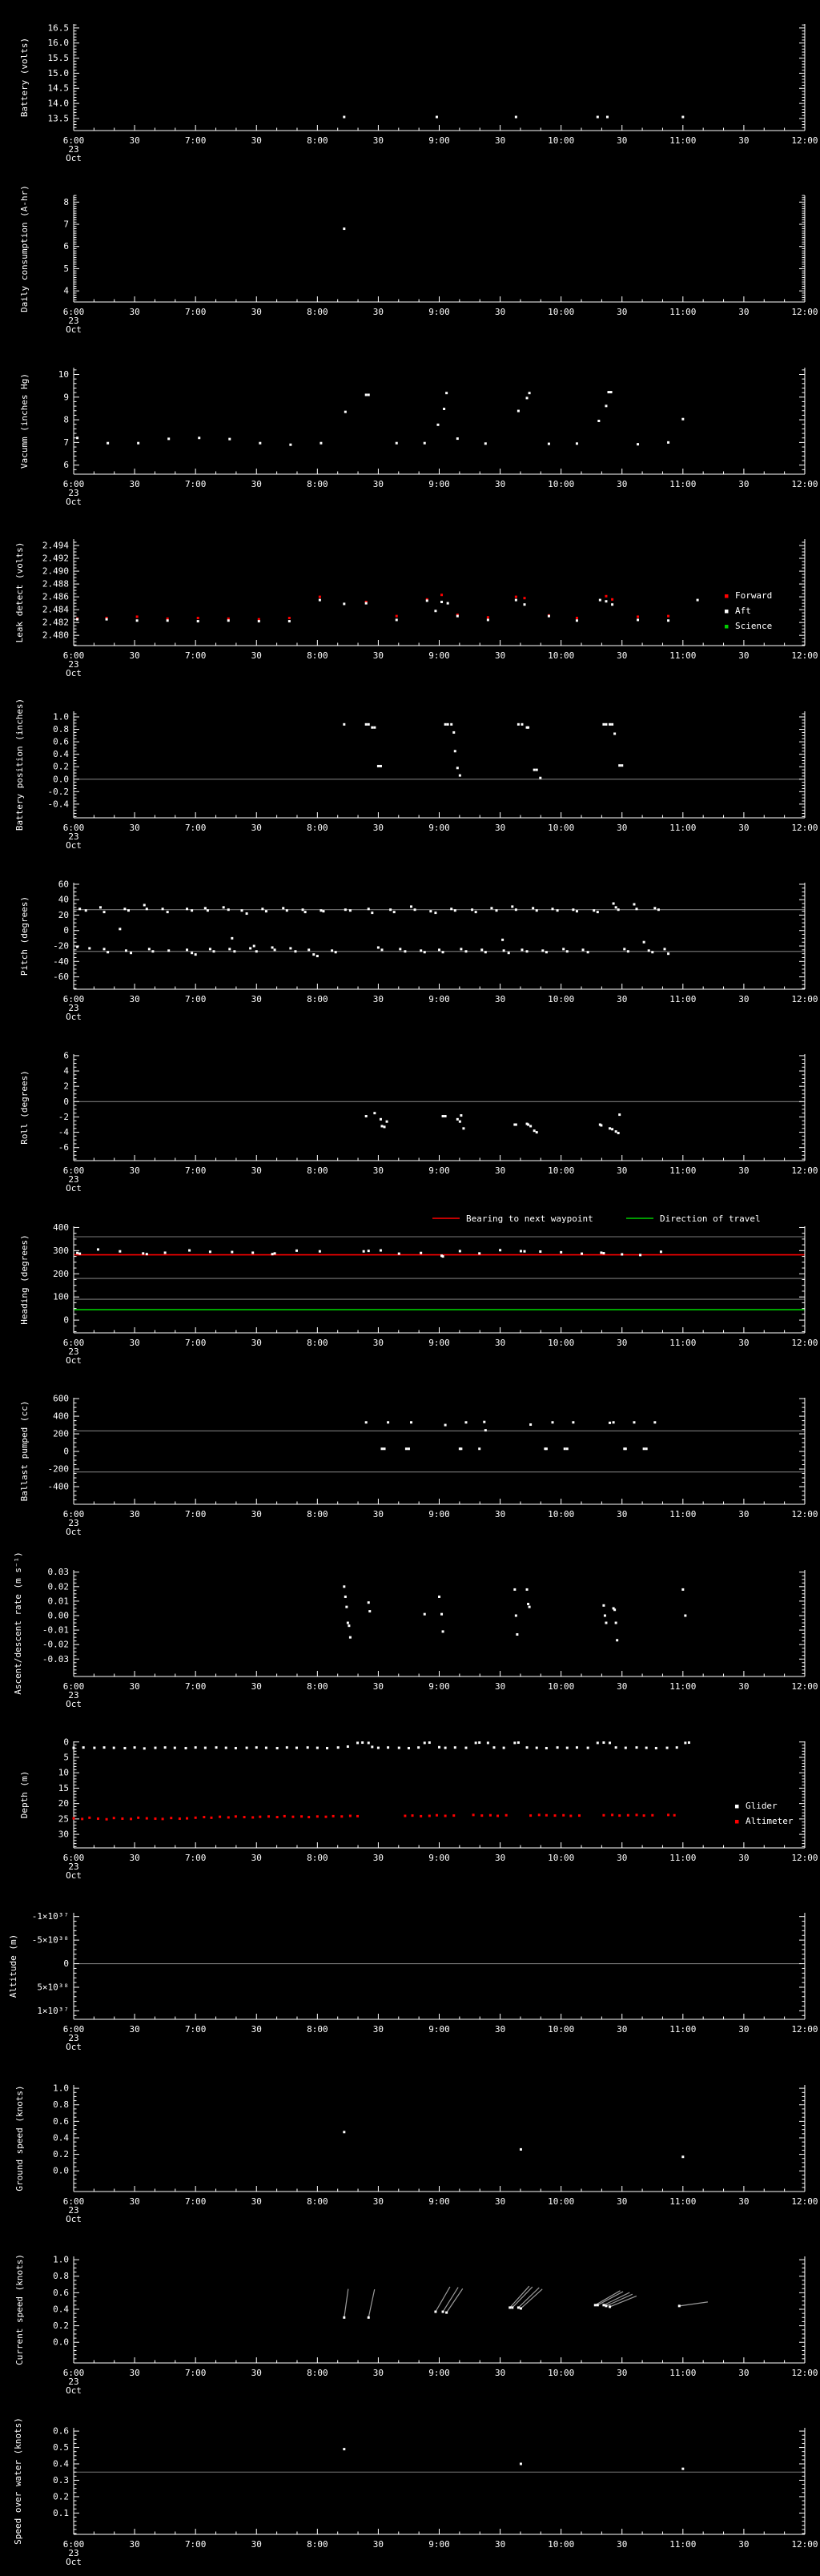 This screenshot has height=2576, width=820. What do you see at coordinates (24, 421) in the screenshot?
I see `vacuum-ylabel: Vacumm (inches Hg)` at bounding box center [24, 421].